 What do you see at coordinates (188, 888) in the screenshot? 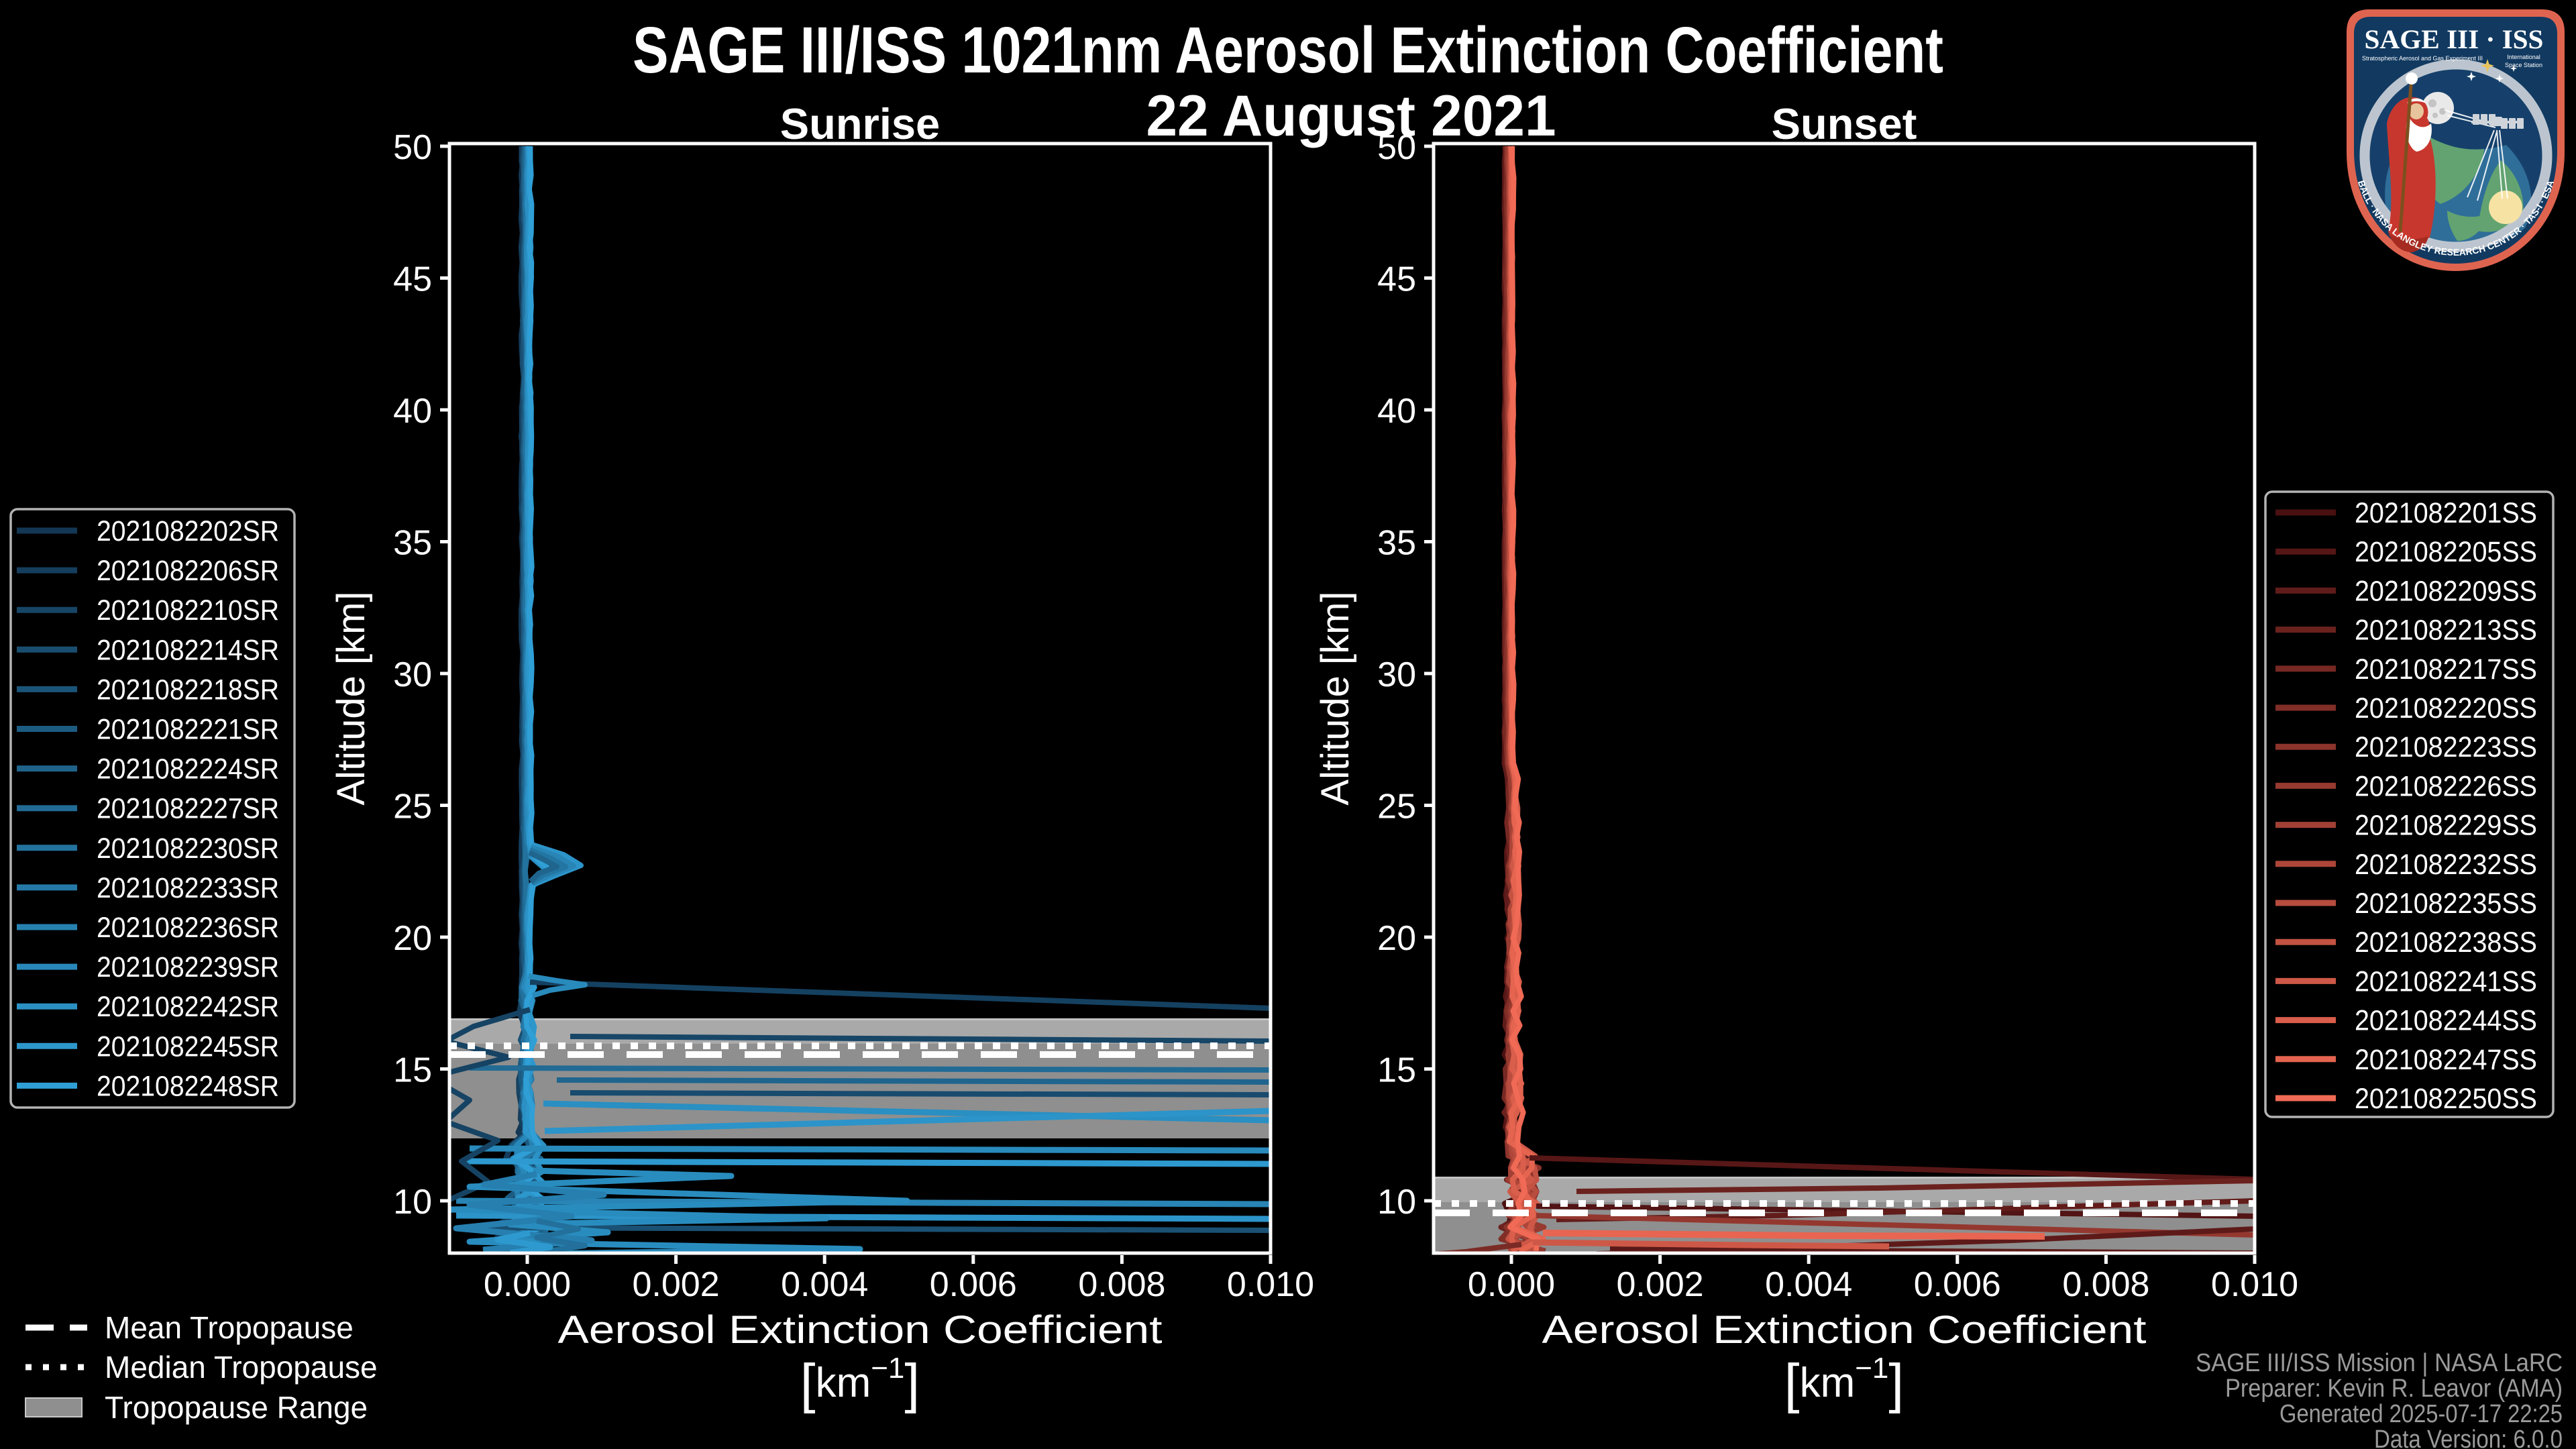
I see `svg-text: 2021082233SR` at bounding box center [188, 888].